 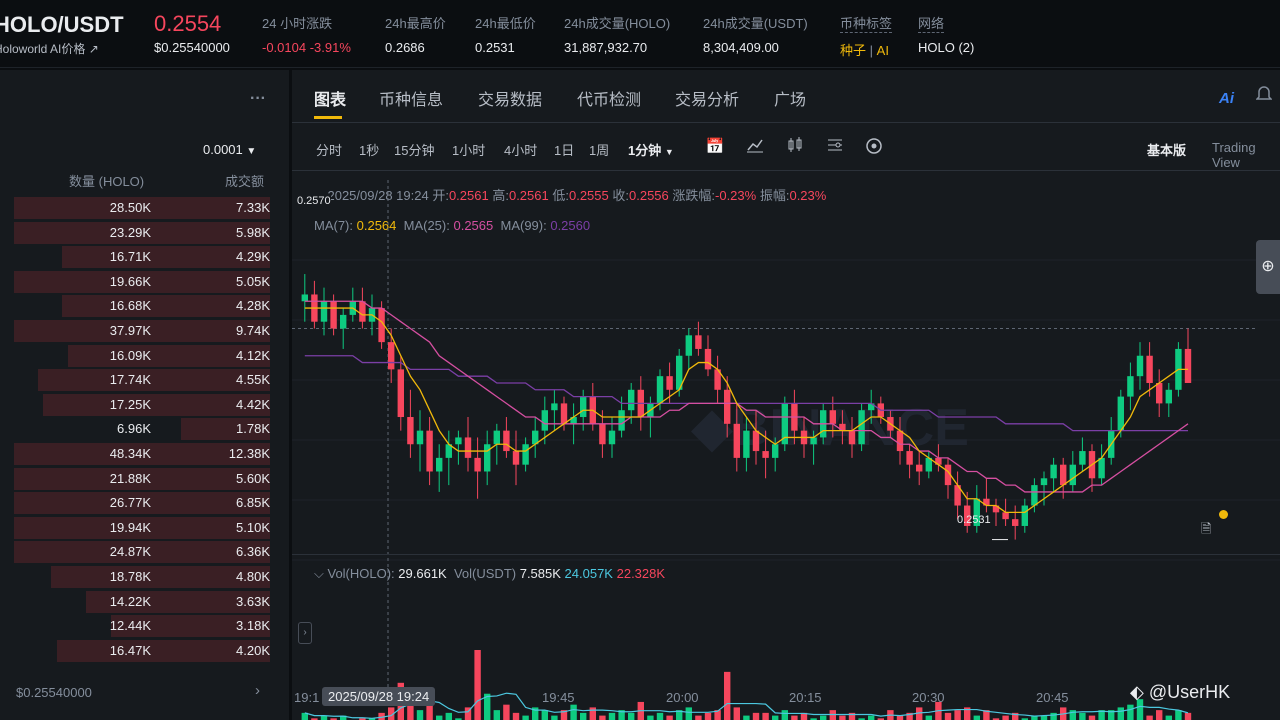 What do you see at coordinates (253, 330) in the screenshot?
I see `row-total: 9.74K` at bounding box center [253, 330].